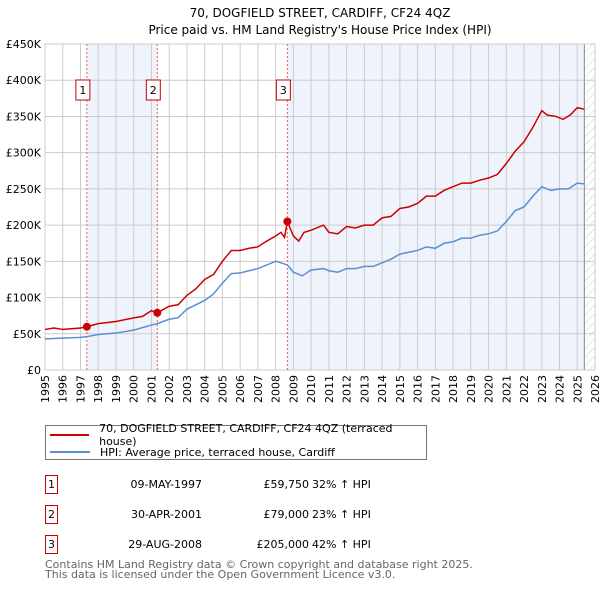 This screenshot has height=590, width=600. Describe the element at coordinates (51, 484) in the screenshot. I see `sale-marker-box: 1` at that location.